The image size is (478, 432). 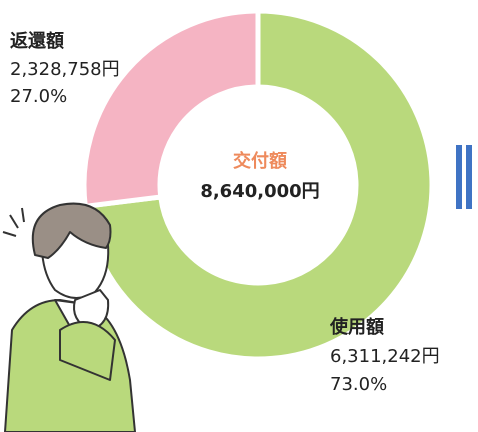 What do you see at coordinates (385, 356) in the screenshot?
I see `slice-value-label: 6,311,242円` at bounding box center [385, 356].